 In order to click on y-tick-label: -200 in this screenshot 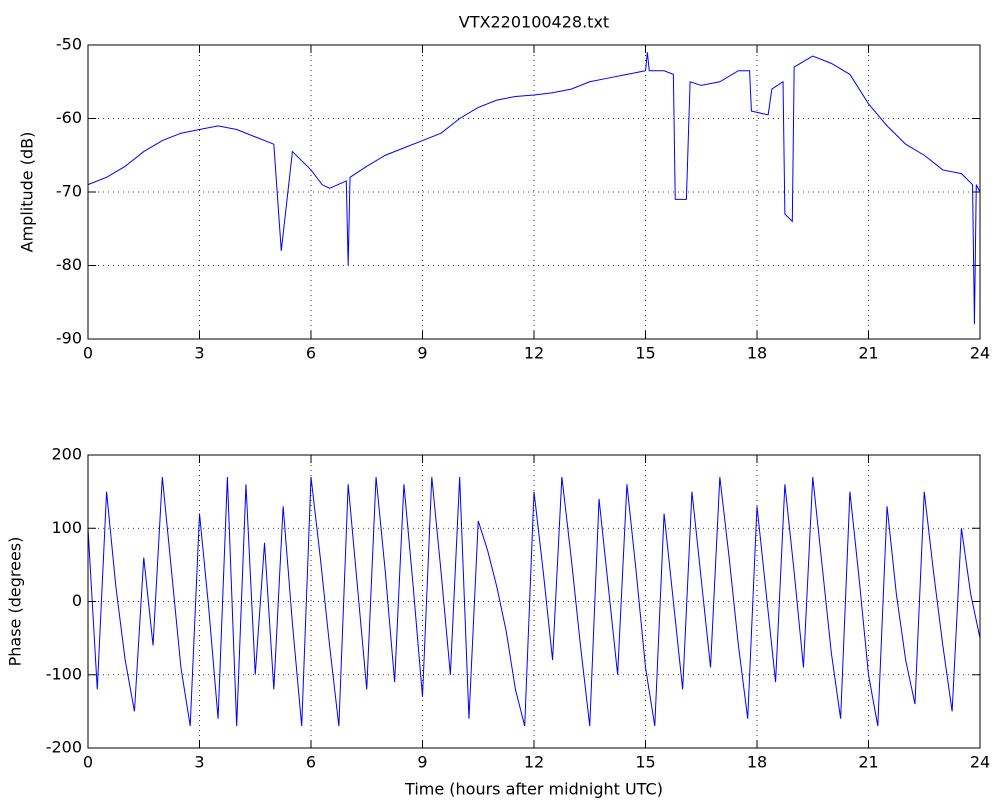, I will do `click(64, 747)`.